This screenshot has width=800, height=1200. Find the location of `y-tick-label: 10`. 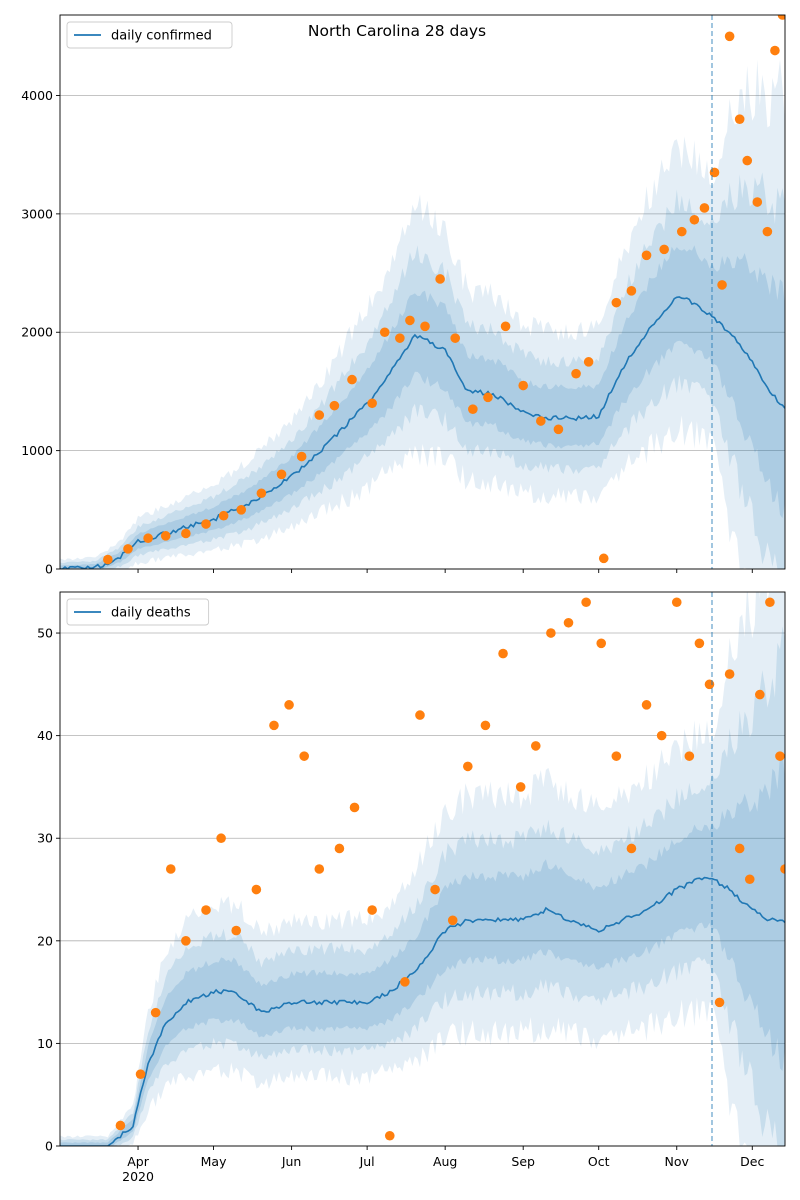

y-tick-label: 10 is located at coordinates (45, 1043).